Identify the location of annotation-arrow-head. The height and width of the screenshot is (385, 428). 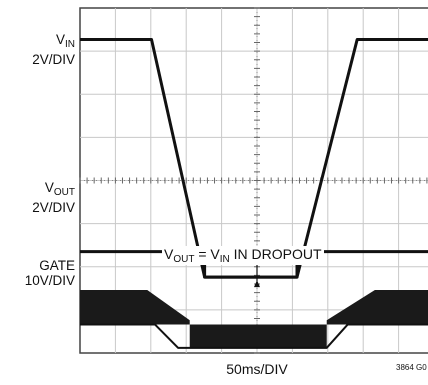
(257, 284).